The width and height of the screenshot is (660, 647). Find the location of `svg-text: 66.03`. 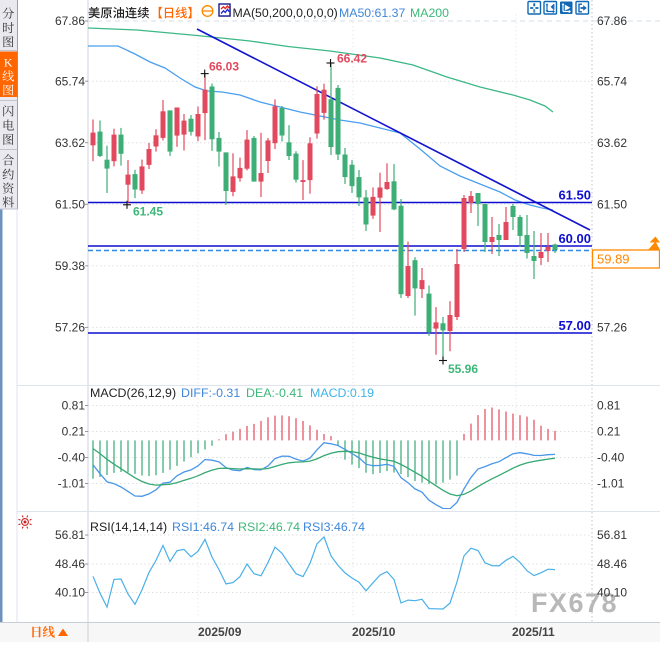

svg-text: 66.03 is located at coordinates (224, 67).